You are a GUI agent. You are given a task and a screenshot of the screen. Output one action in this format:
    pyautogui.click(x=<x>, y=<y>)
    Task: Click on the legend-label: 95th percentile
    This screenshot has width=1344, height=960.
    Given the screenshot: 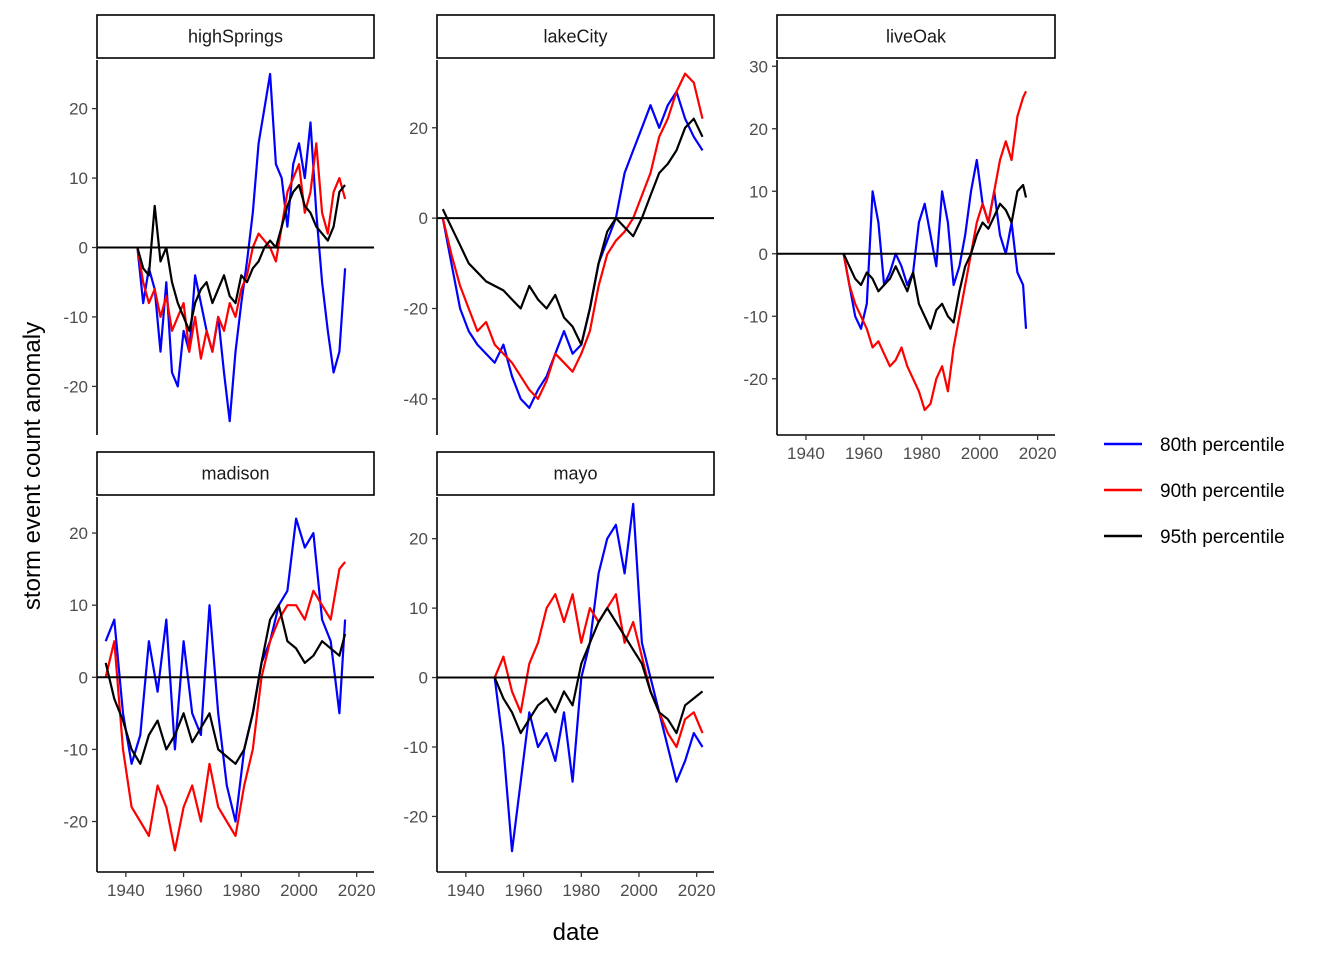 What is the action you would take?
    pyautogui.click(x=1222, y=537)
    